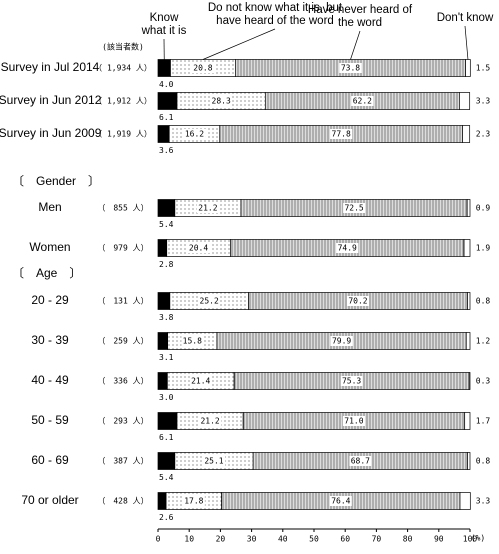  What do you see at coordinates (483, 134) in the screenshot?
I see `value-label: 2.3` at bounding box center [483, 134].